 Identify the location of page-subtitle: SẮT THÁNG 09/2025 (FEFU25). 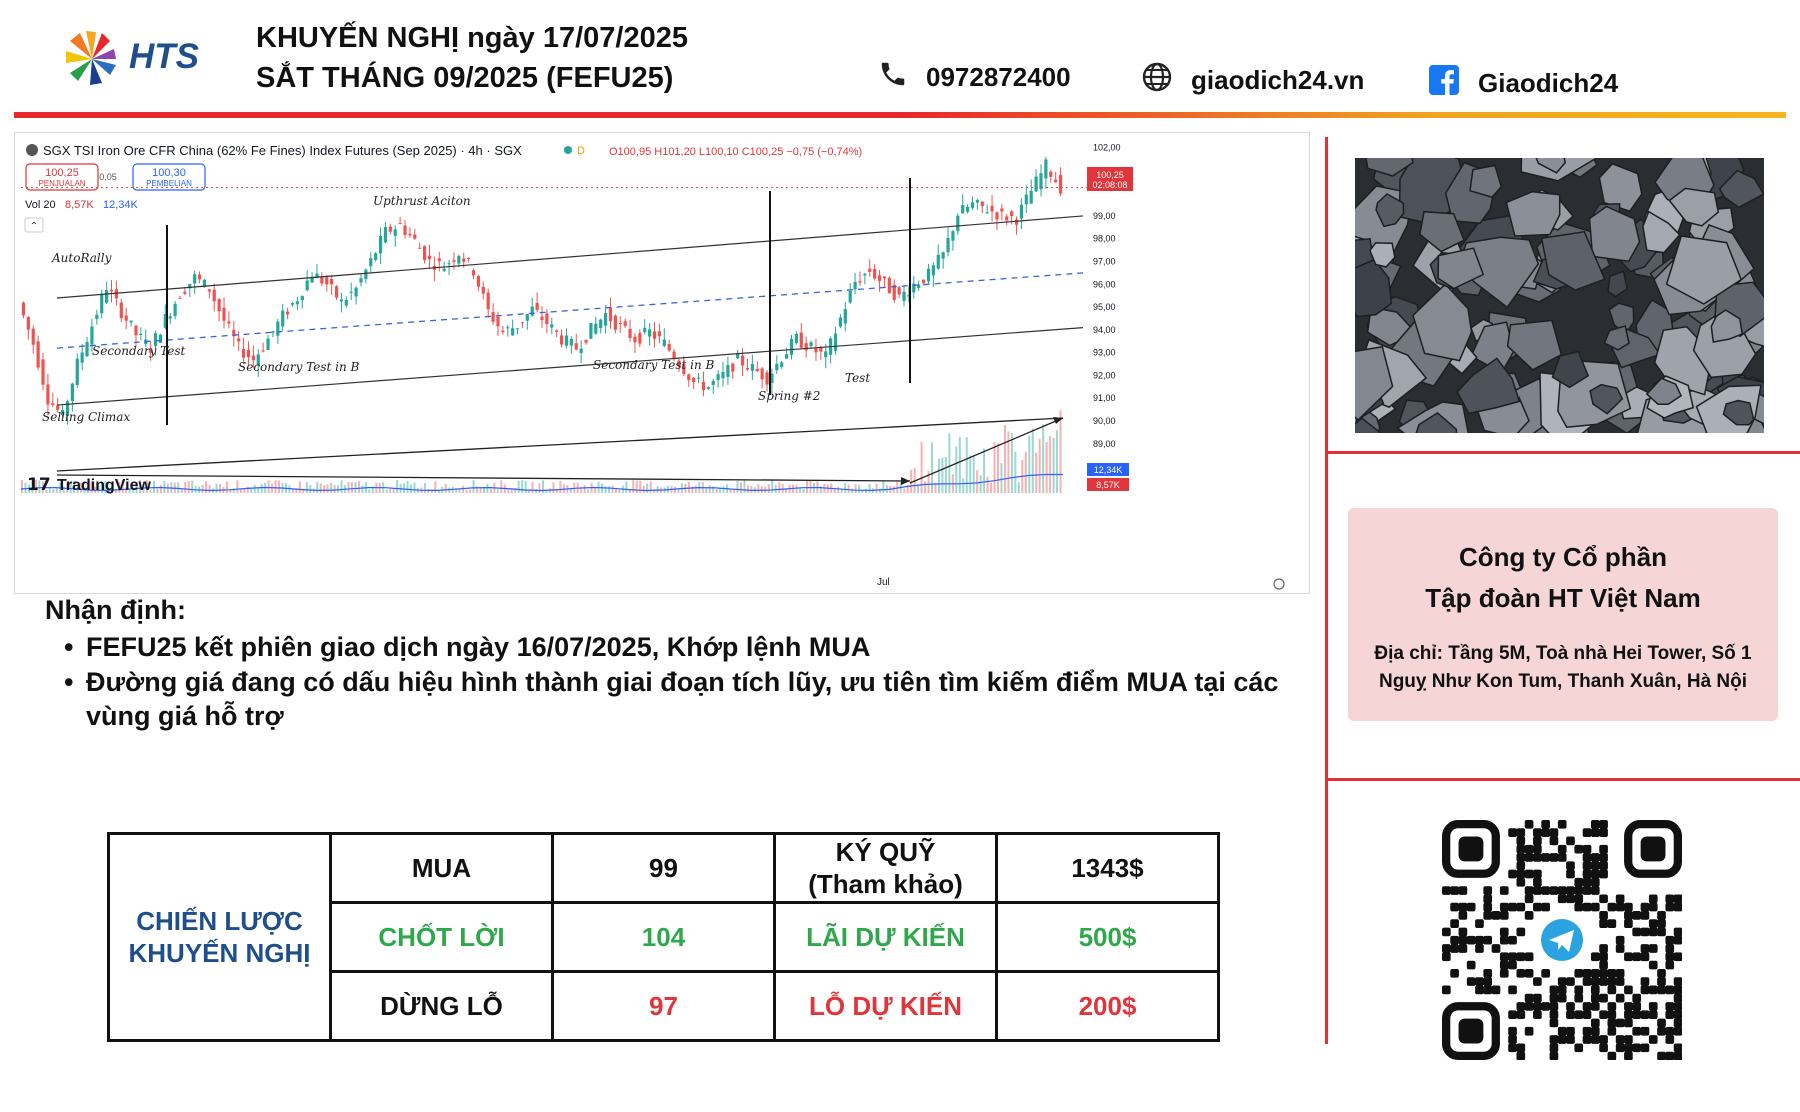
(465, 78).